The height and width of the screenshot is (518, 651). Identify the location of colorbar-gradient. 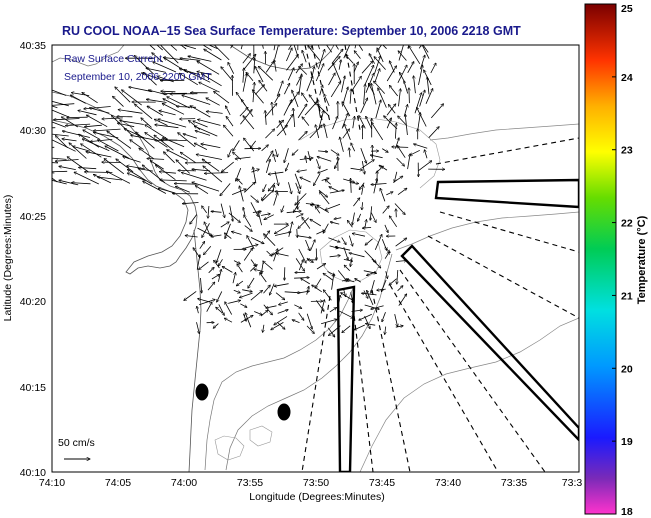
(600, 259).